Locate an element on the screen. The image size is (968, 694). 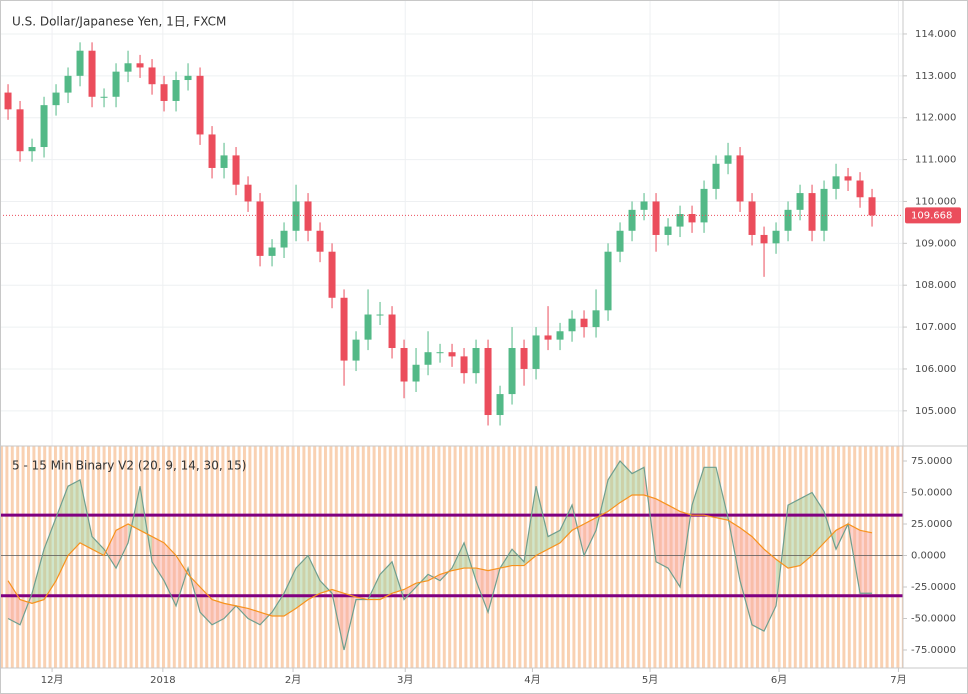
y-tick-label: 0.0000 is located at coordinates (928, 555).